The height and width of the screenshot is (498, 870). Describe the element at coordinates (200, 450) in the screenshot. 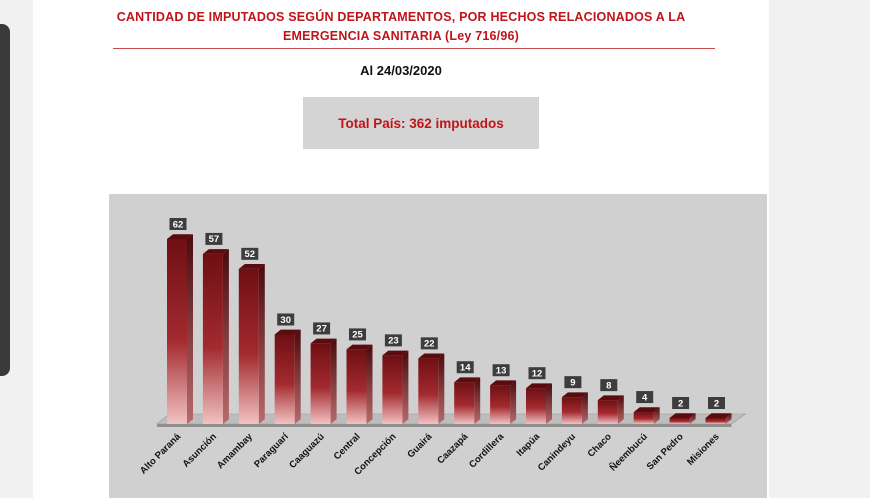

I see `category-label: Asunción` at that location.